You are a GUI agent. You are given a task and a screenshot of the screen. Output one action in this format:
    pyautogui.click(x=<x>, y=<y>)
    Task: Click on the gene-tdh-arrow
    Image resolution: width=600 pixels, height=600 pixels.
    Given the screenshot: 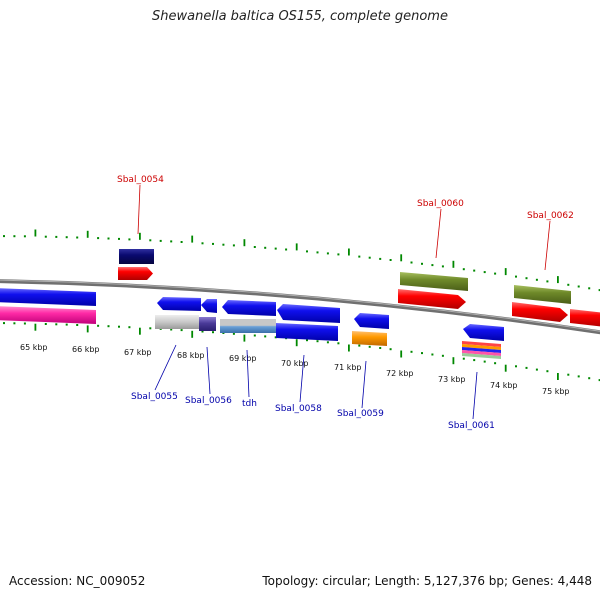 What is the action you would take?
    pyautogui.click(x=249, y=308)
    